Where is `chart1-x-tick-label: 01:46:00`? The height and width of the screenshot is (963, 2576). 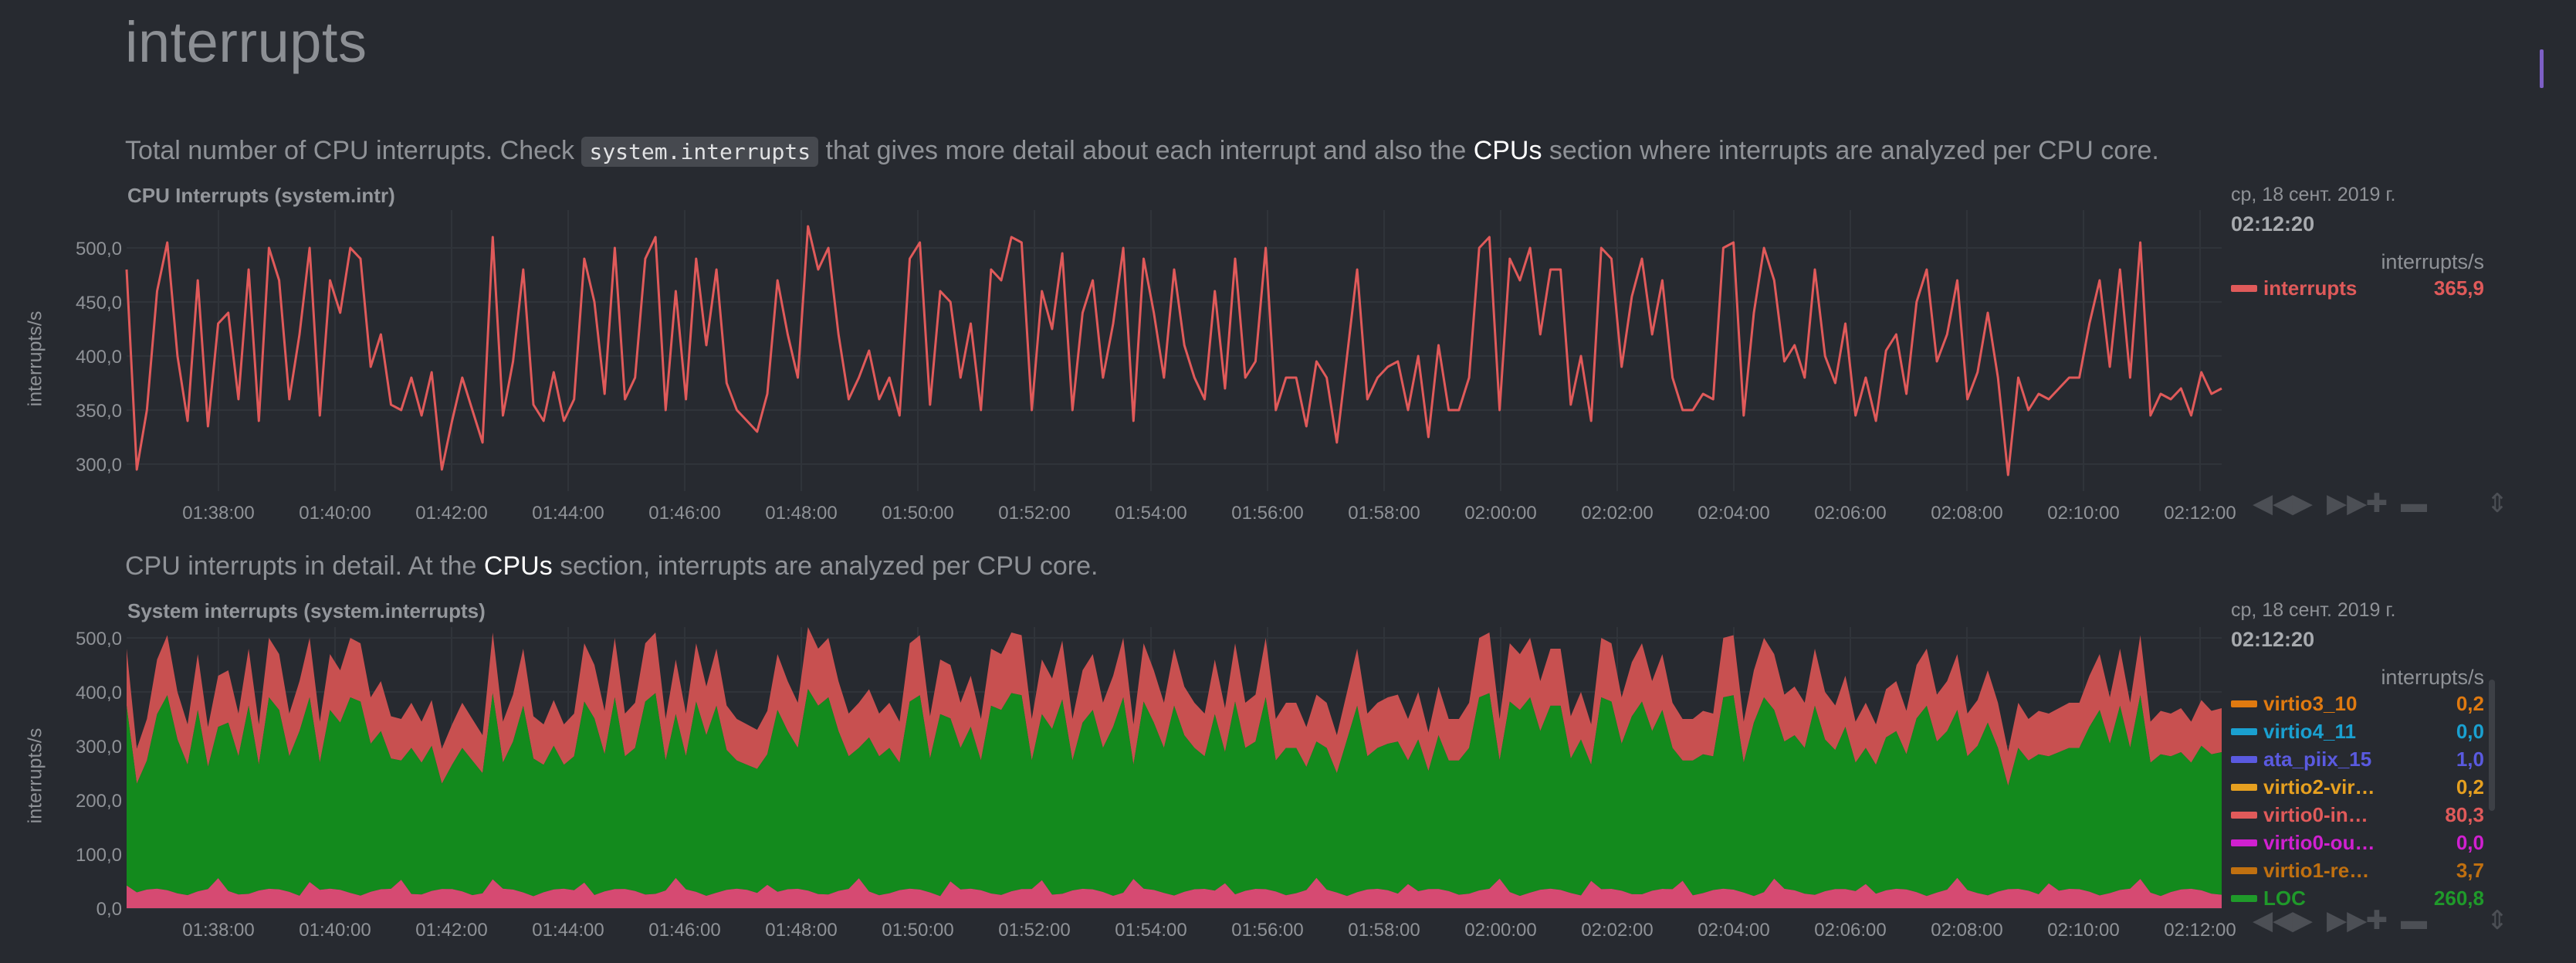
chart1-x-tick-label: 01:46:00 is located at coordinates (684, 513).